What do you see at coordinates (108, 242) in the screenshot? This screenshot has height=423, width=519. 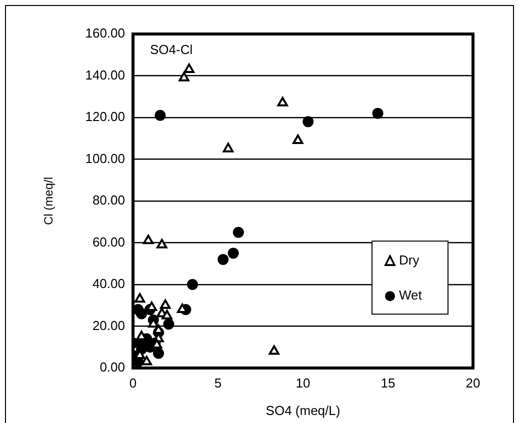 I see `y-tick-label: 60.00` at bounding box center [108, 242].